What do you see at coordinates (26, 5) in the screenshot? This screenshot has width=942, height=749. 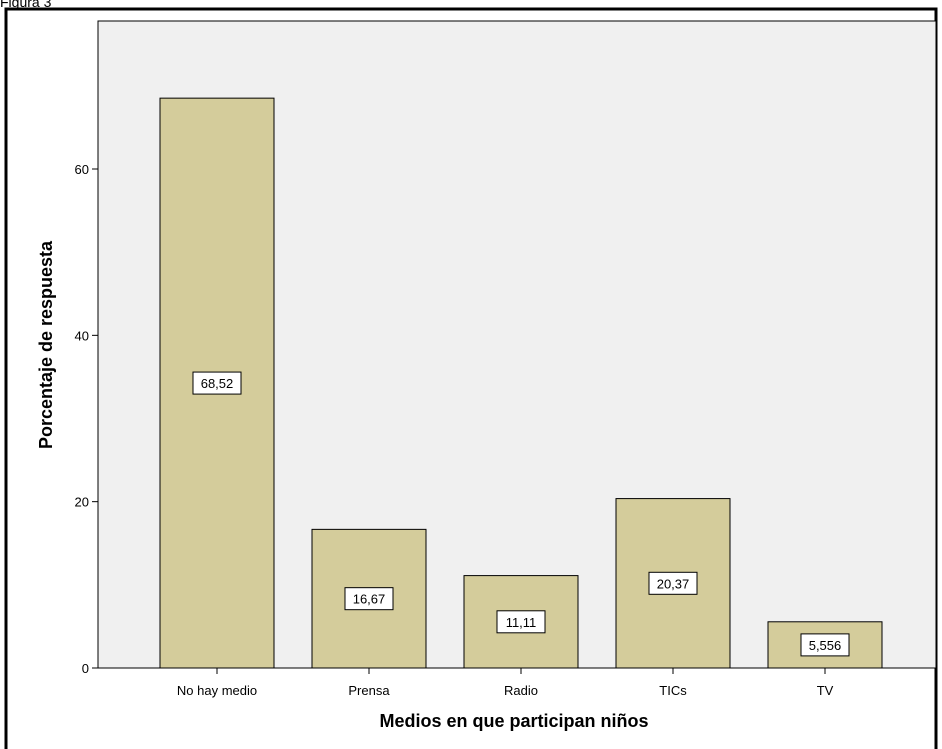 I see `figure-caption: Figura 3` at bounding box center [26, 5].